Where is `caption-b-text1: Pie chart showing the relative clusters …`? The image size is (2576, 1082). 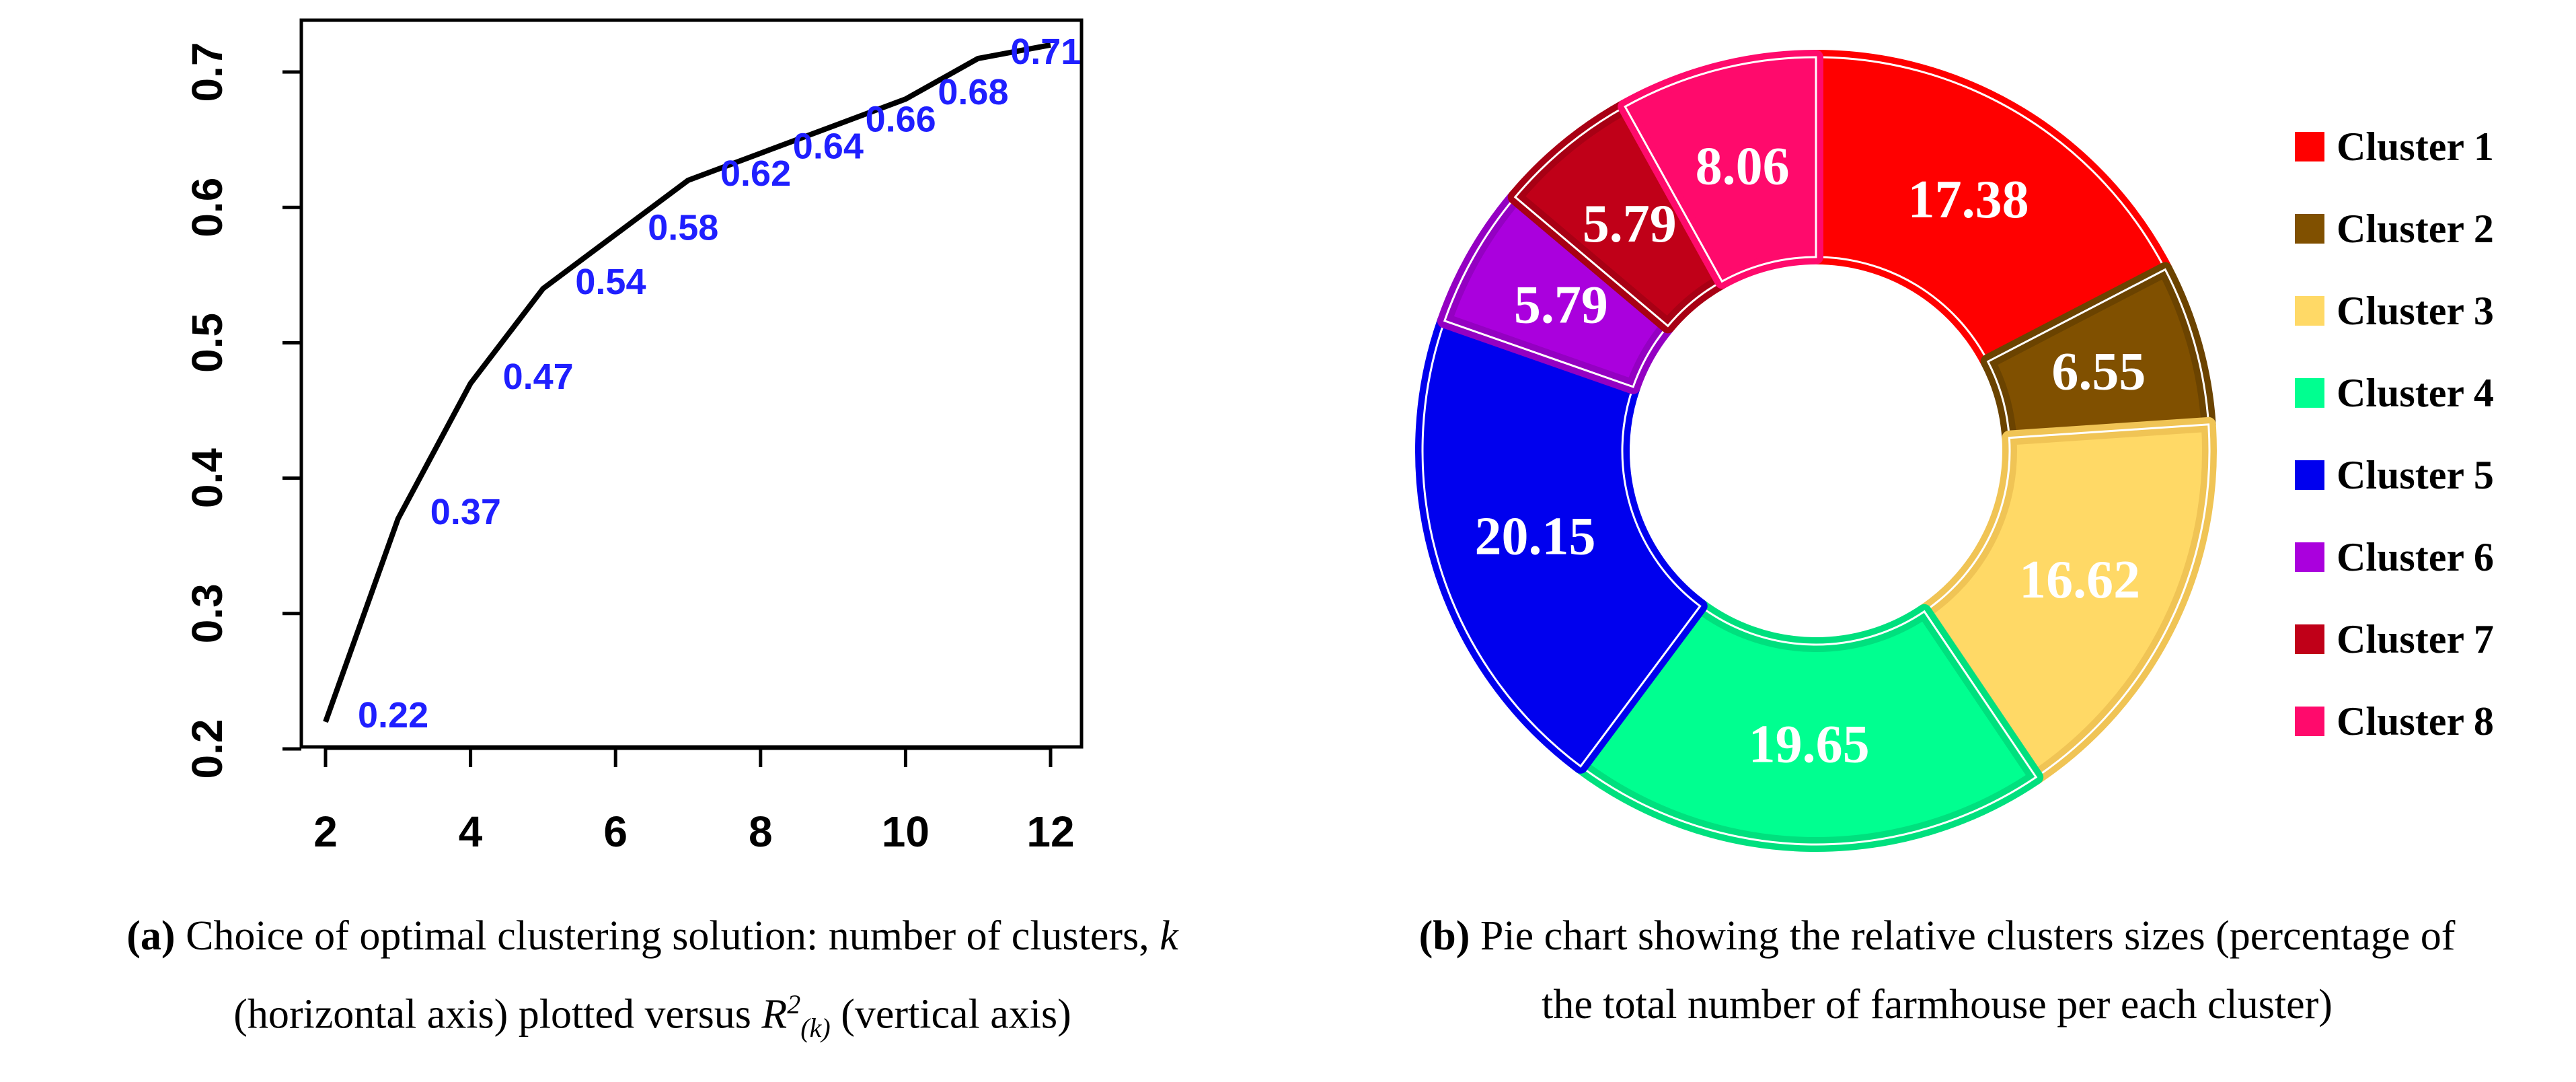 caption-b-text1: Pie chart showing the relative clusters … is located at coordinates (1968, 936).